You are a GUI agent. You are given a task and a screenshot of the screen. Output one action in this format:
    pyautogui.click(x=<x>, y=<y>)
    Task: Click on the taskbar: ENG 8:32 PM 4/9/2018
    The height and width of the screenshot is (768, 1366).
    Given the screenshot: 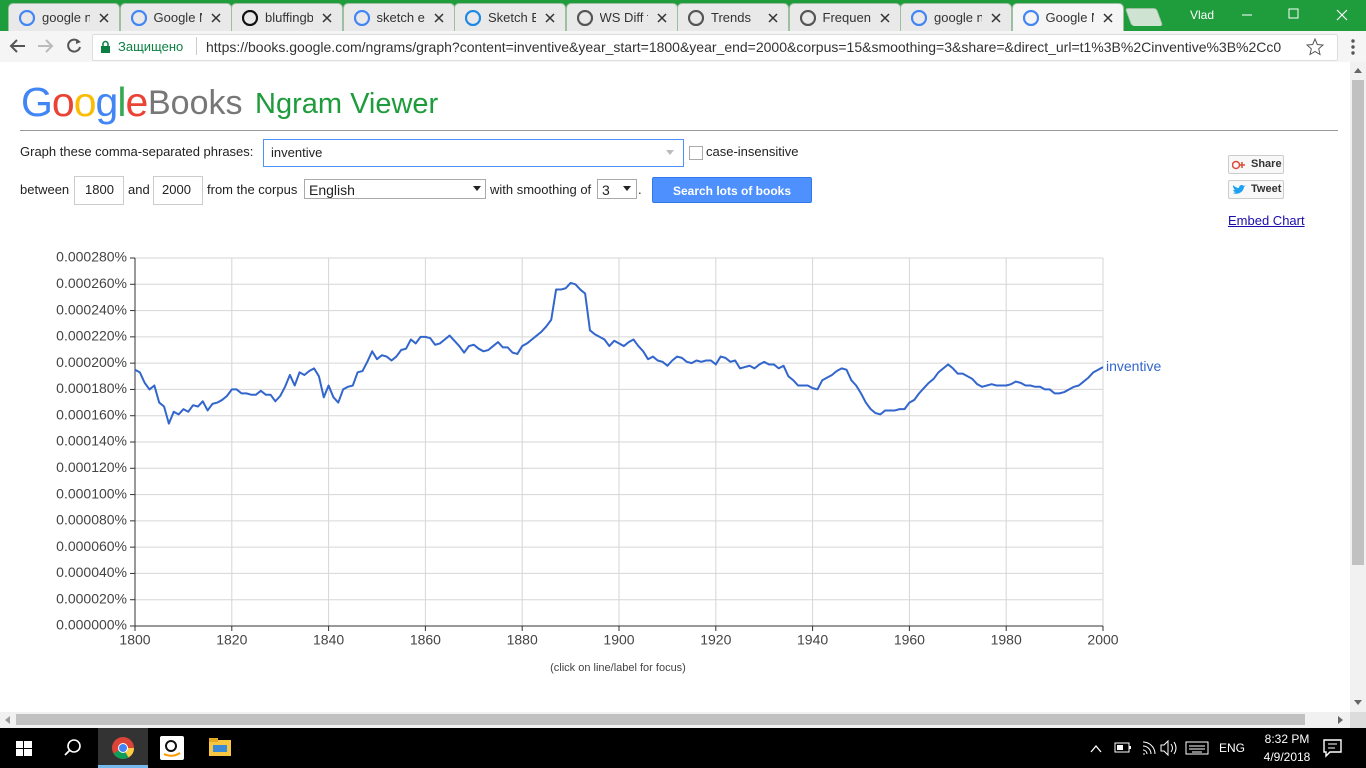 What is the action you would take?
    pyautogui.click(x=683, y=748)
    